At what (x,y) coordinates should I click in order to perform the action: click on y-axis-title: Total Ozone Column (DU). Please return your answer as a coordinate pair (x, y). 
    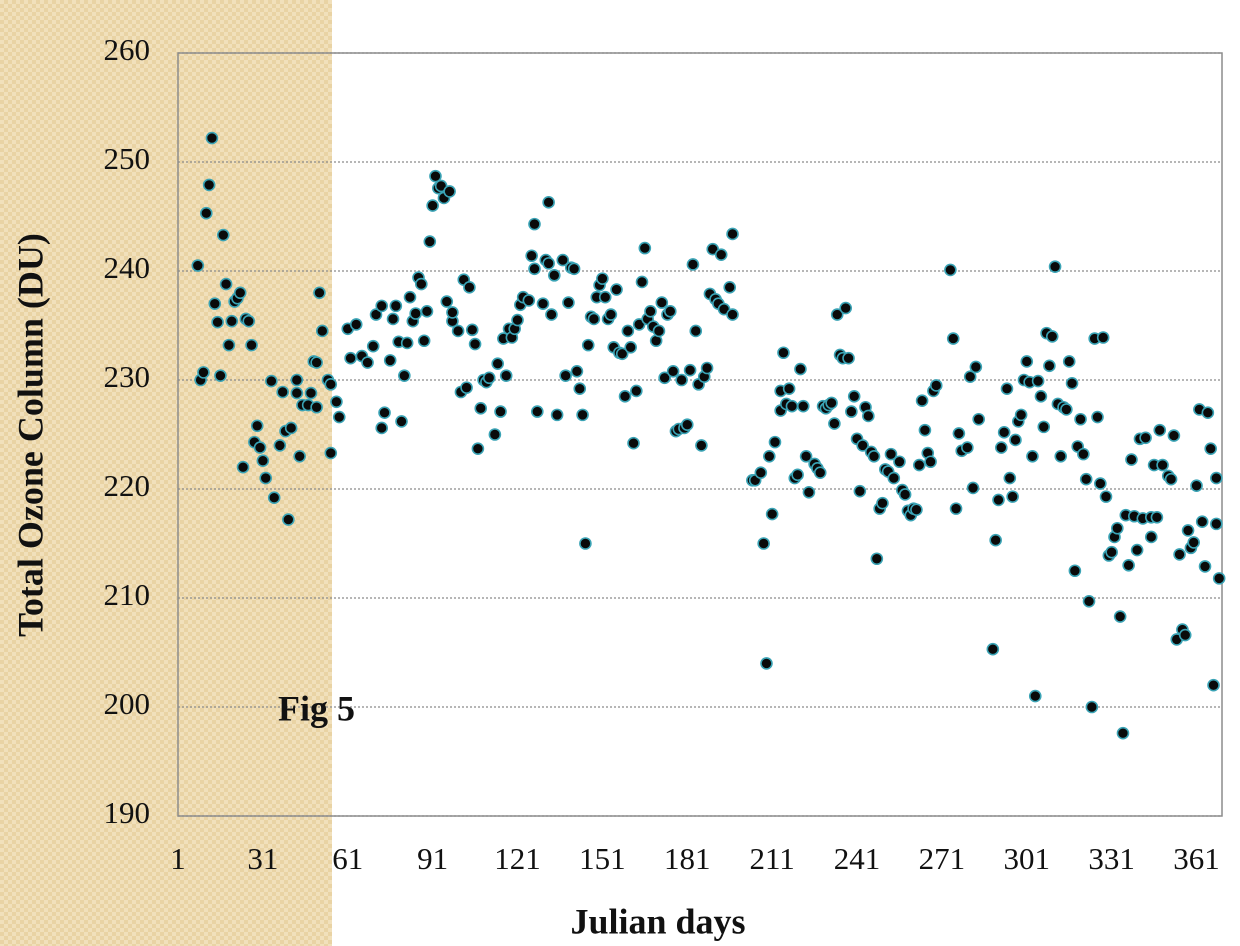
    Looking at the image, I should click on (30, 435).